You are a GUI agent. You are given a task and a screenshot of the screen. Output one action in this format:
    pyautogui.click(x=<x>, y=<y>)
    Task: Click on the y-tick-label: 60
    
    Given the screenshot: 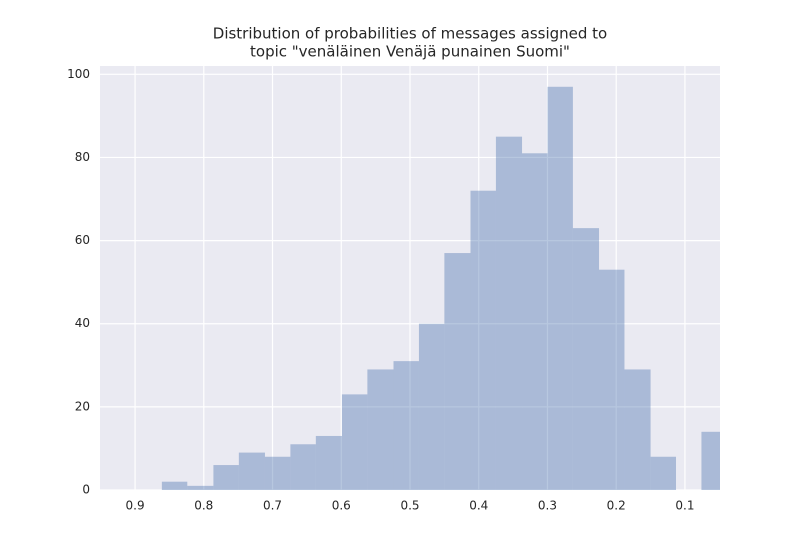 What is the action you would take?
    pyautogui.click(x=82, y=240)
    